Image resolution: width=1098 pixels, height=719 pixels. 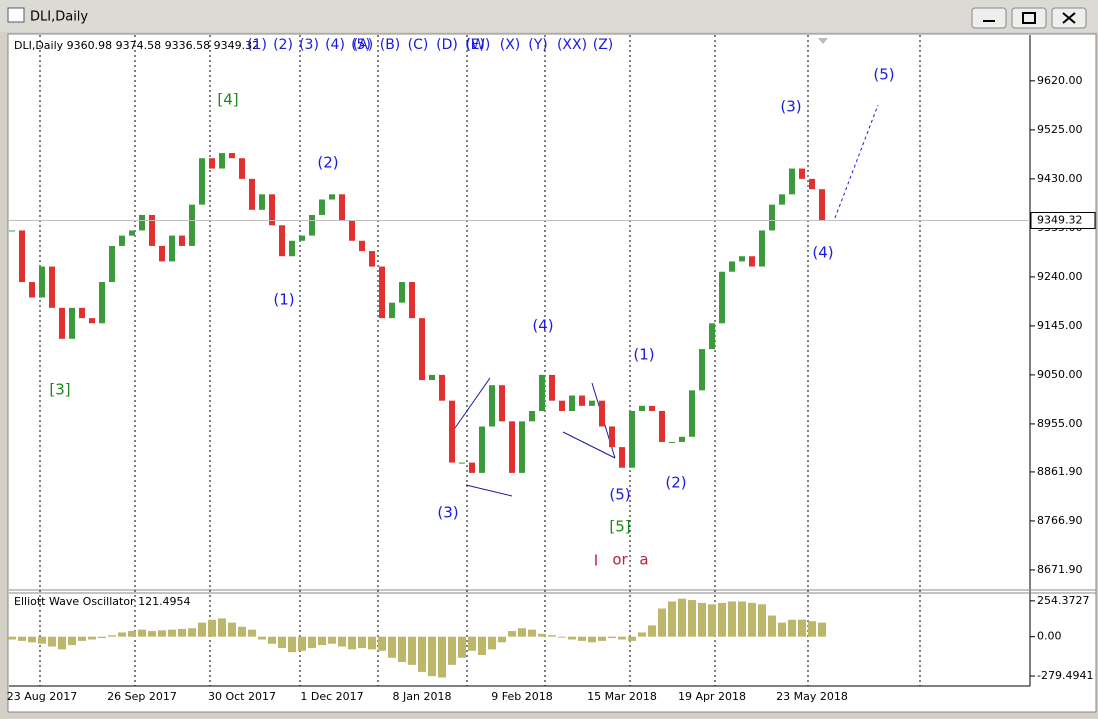 I want to click on x-tick-label: 23 Aug 2017, so click(x=42, y=696).